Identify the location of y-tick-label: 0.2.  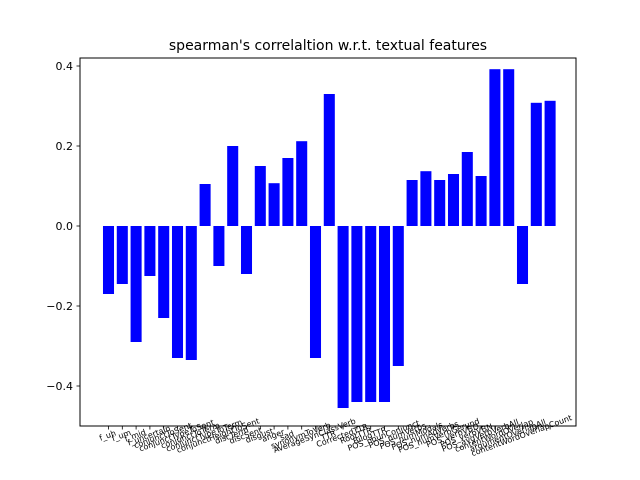
(65, 146).